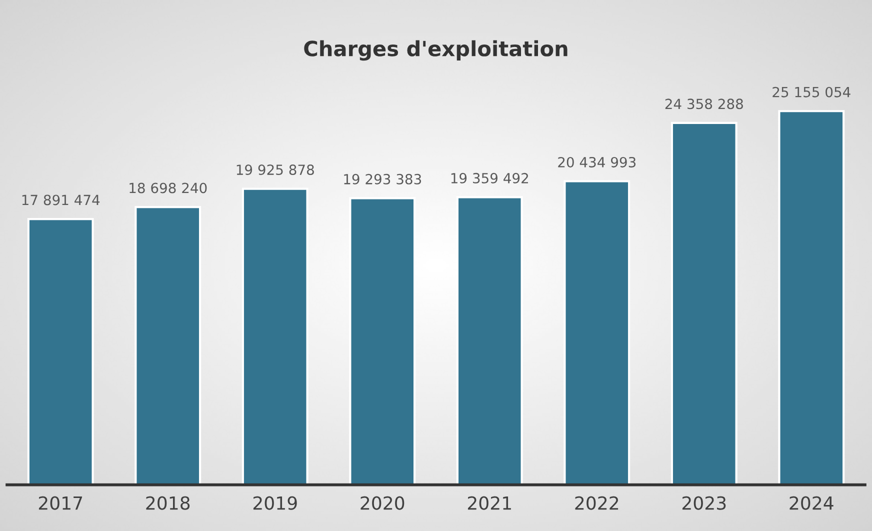 The height and width of the screenshot is (531, 872). Describe the element at coordinates (383, 179) in the screenshot. I see `data-label: 19 293 383` at that location.